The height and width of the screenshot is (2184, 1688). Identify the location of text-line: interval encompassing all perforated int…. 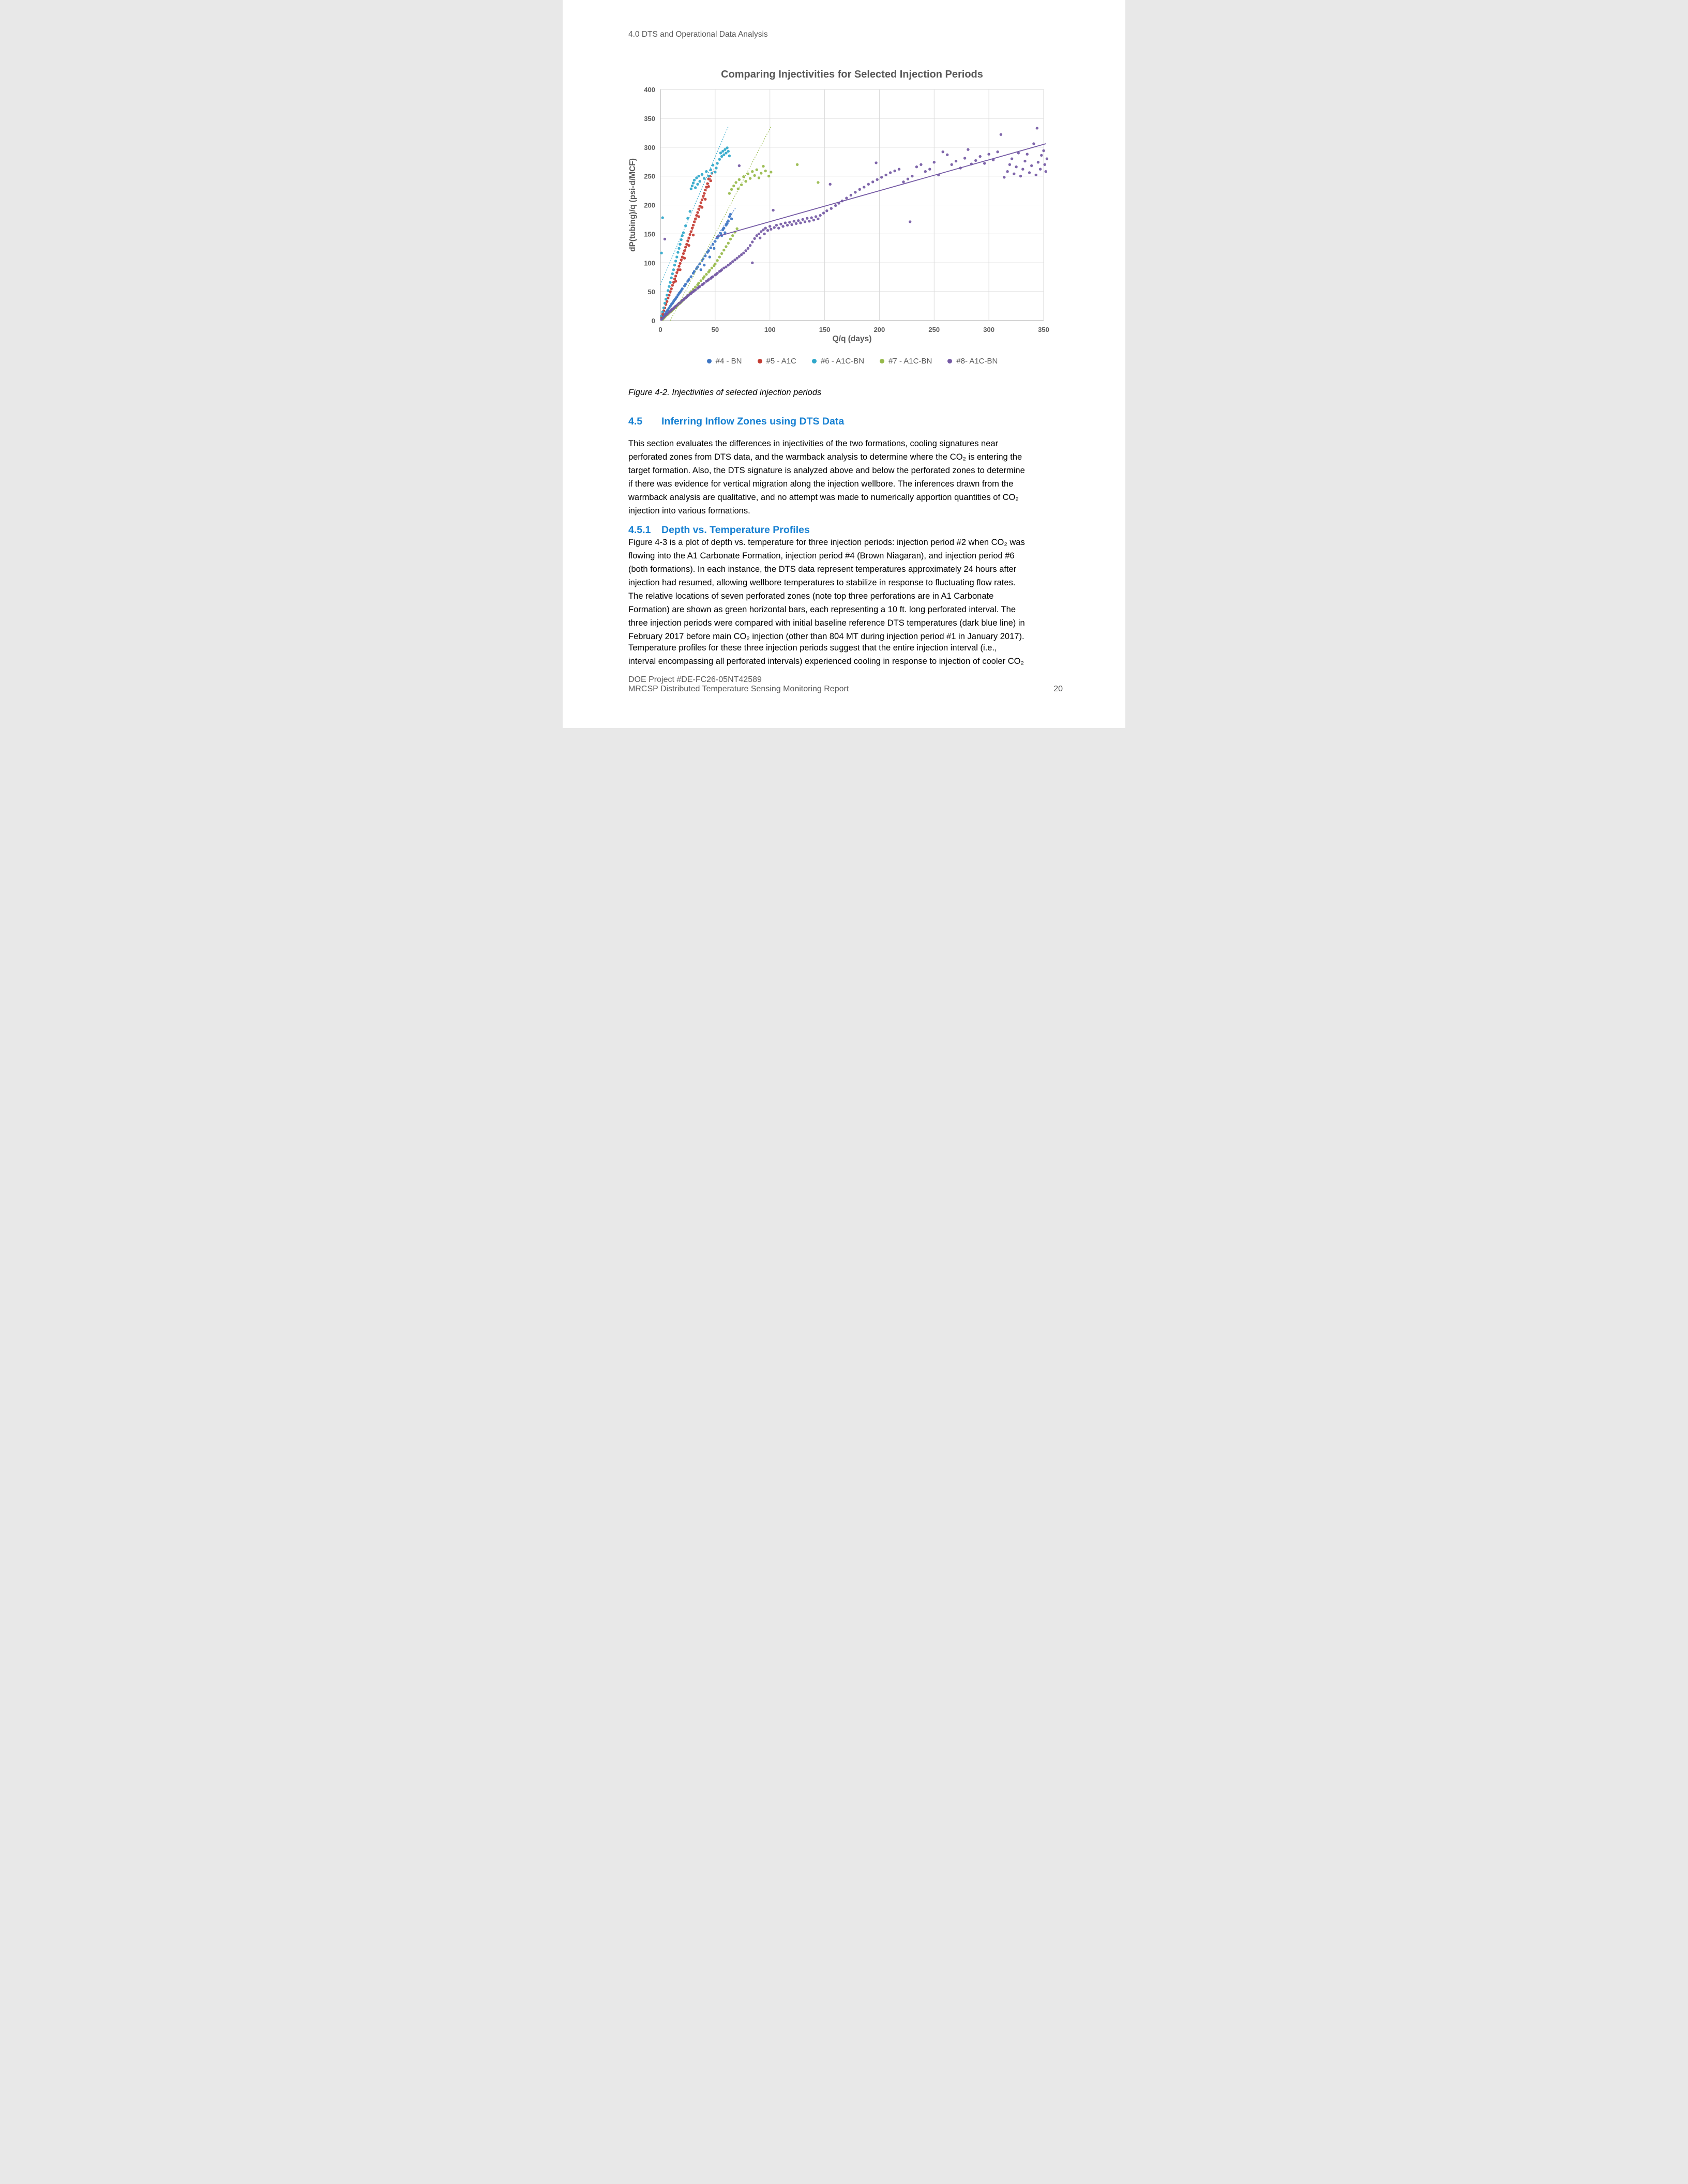
(826, 662).